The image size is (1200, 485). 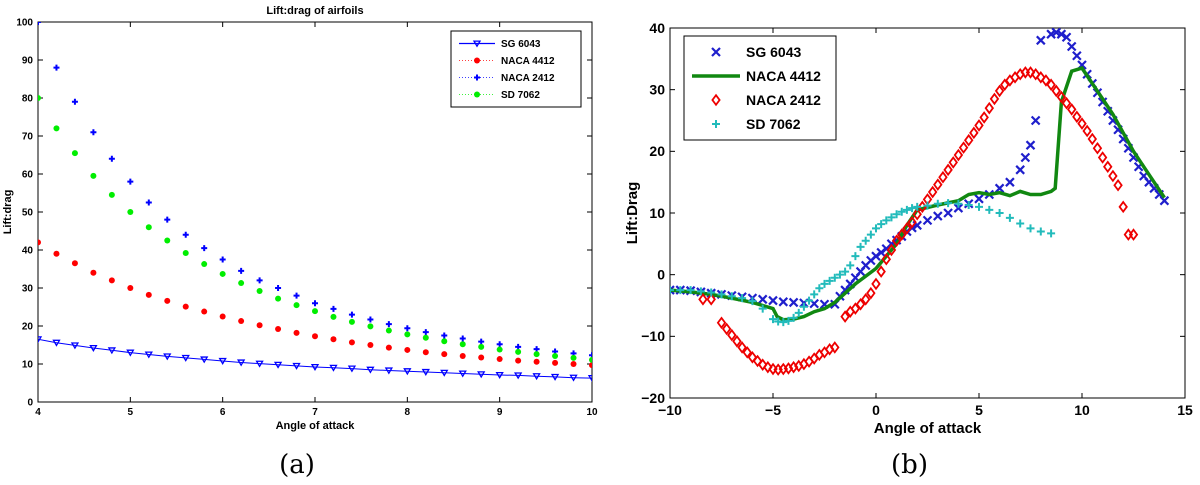 What do you see at coordinates (1185, 410) in the screenshot?
I see `x-tick-label: 15` at bounding box center [1185, 410].